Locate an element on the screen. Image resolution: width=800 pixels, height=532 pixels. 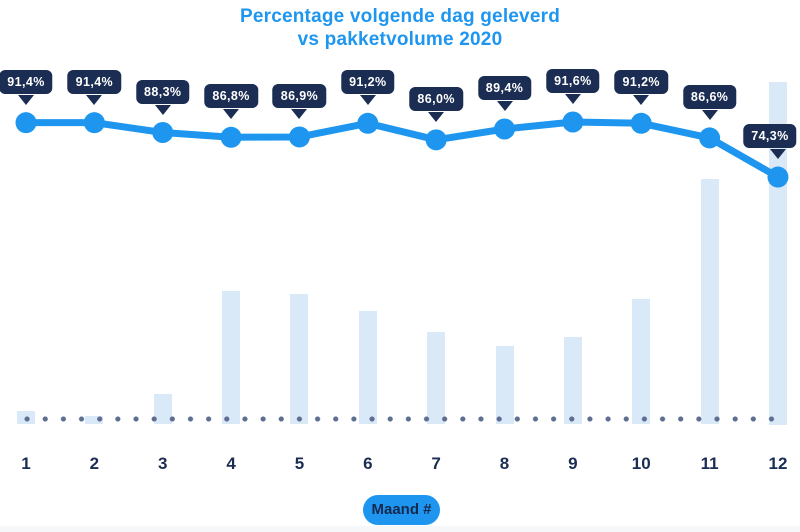
data-label-month-5: 86,9% is located at coordinates (299, 95).